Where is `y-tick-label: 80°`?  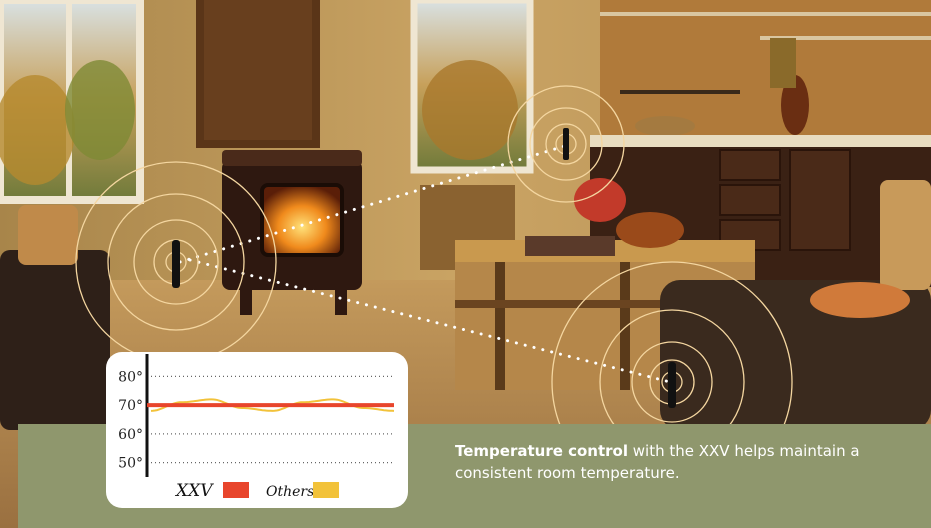
y-tick-label: 80° is located at coordinates (130, 377).